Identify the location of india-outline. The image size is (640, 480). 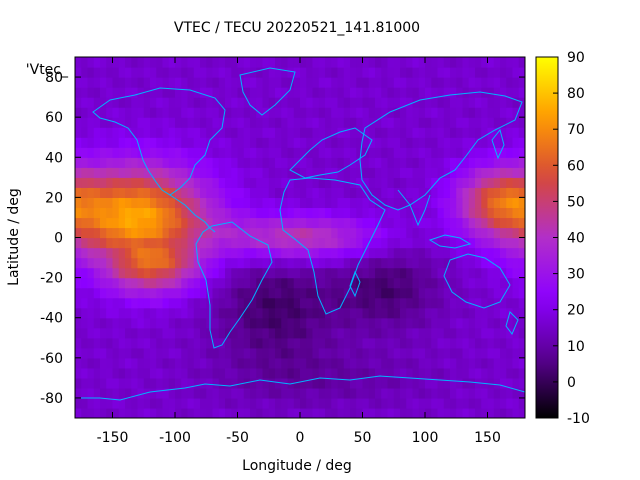
(414, 208).